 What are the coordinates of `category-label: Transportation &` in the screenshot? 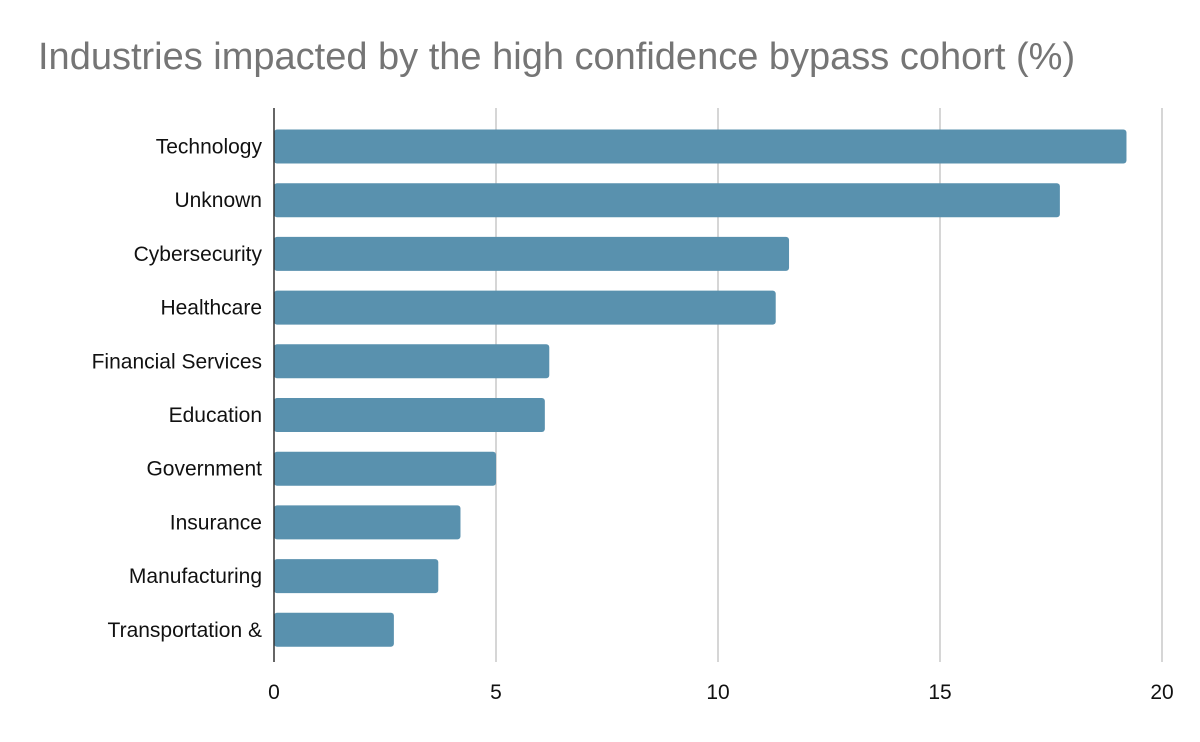 It's located at (185, 630).